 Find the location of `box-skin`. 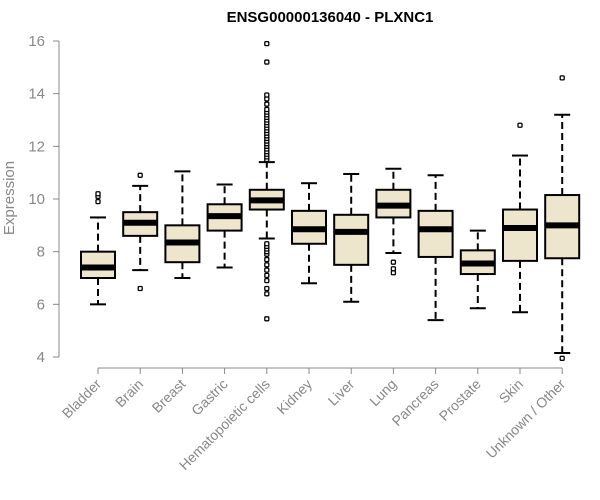

box-skin is located at coordinates (520, 218).